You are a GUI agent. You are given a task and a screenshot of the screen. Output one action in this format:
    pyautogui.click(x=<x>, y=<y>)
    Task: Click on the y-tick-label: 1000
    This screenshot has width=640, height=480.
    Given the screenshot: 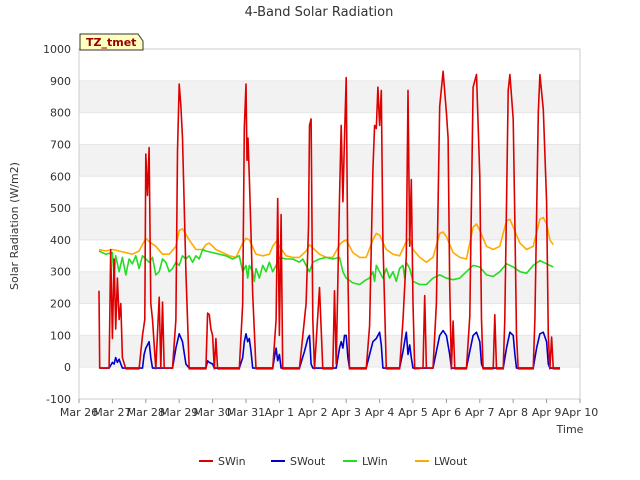 What is the action you would take?
    pyautogui.click(x=57, y=49)
    